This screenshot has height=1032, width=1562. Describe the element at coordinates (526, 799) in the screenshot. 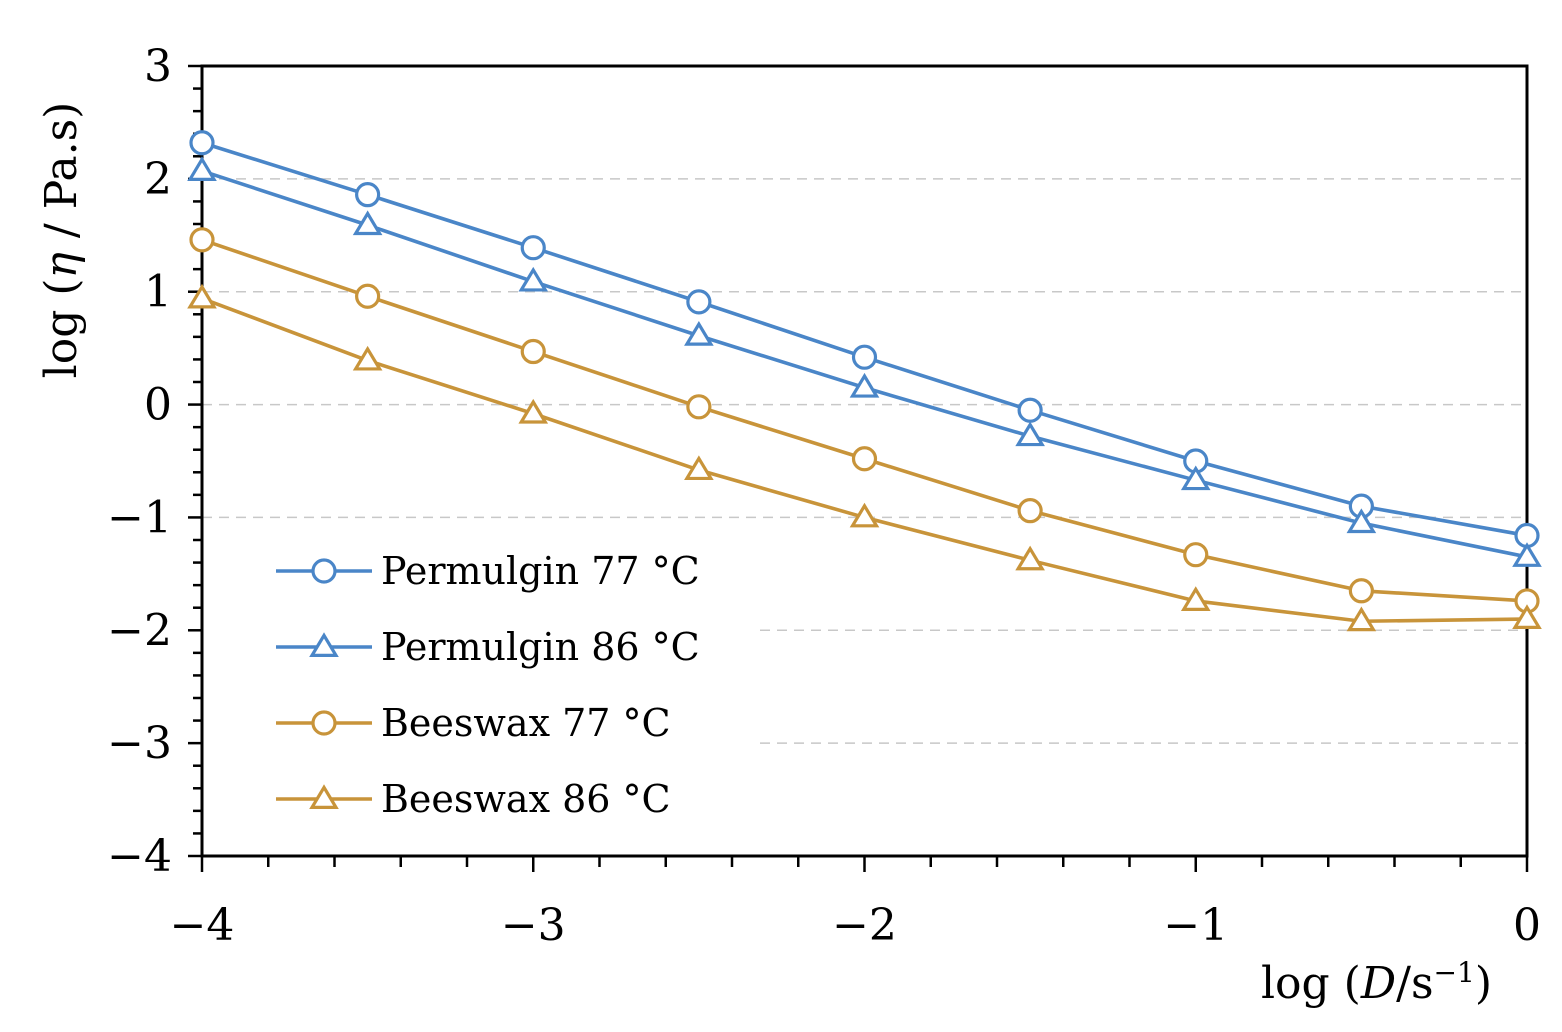

I see `legend-label: Beeswax 86 °C` at that location.